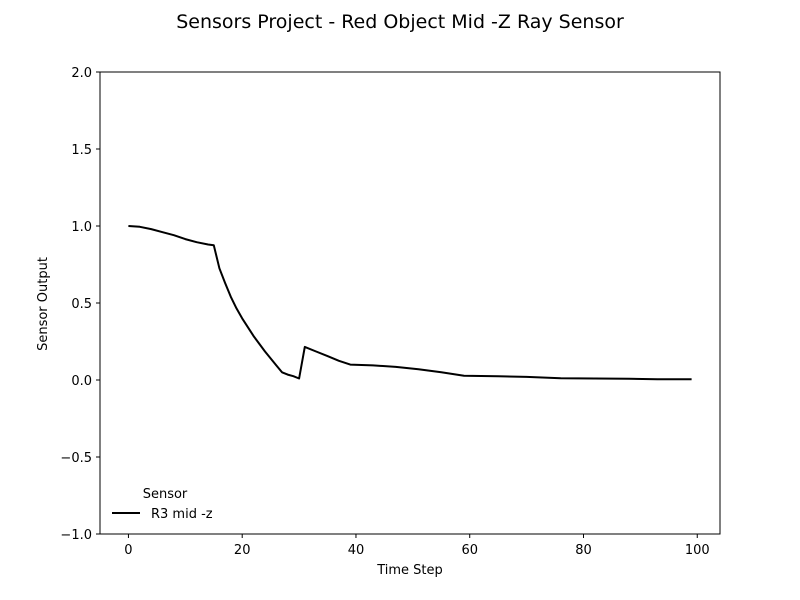  I want to click on x-tick-label: 20, so click(242, 550).